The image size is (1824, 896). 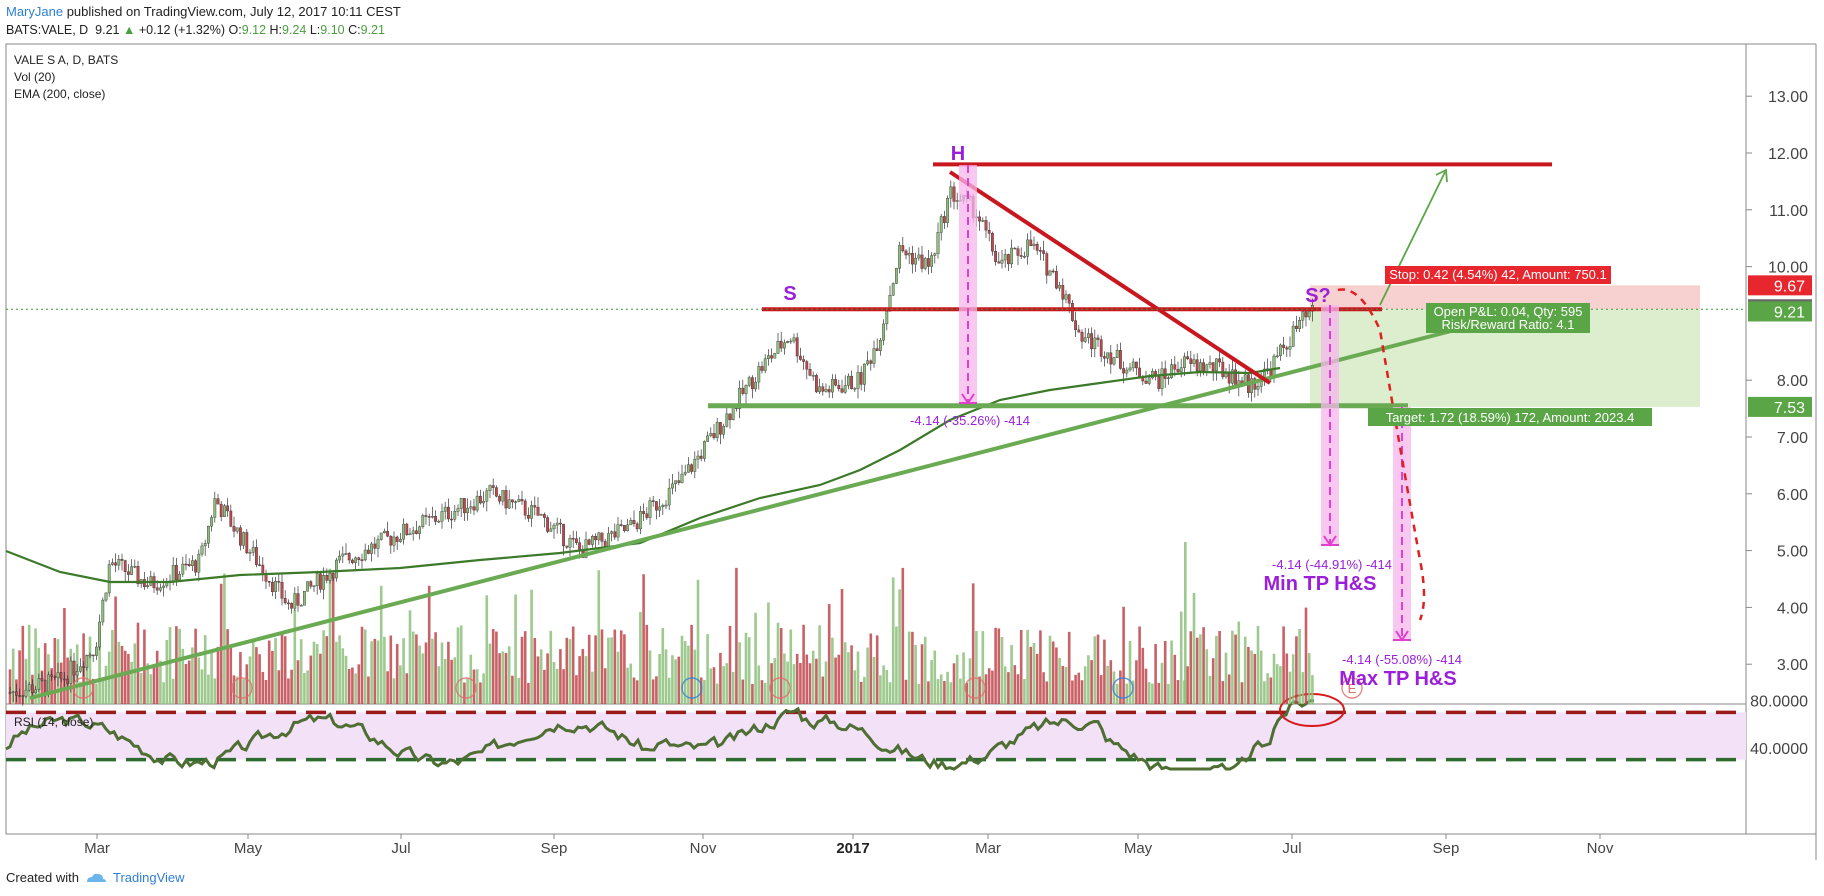 What do you see at coordinates (1402, 659) in the screenshot?
I see `measure-max-label: -4.14 (-55.08%) -414` at bounding box center [1402, 659].